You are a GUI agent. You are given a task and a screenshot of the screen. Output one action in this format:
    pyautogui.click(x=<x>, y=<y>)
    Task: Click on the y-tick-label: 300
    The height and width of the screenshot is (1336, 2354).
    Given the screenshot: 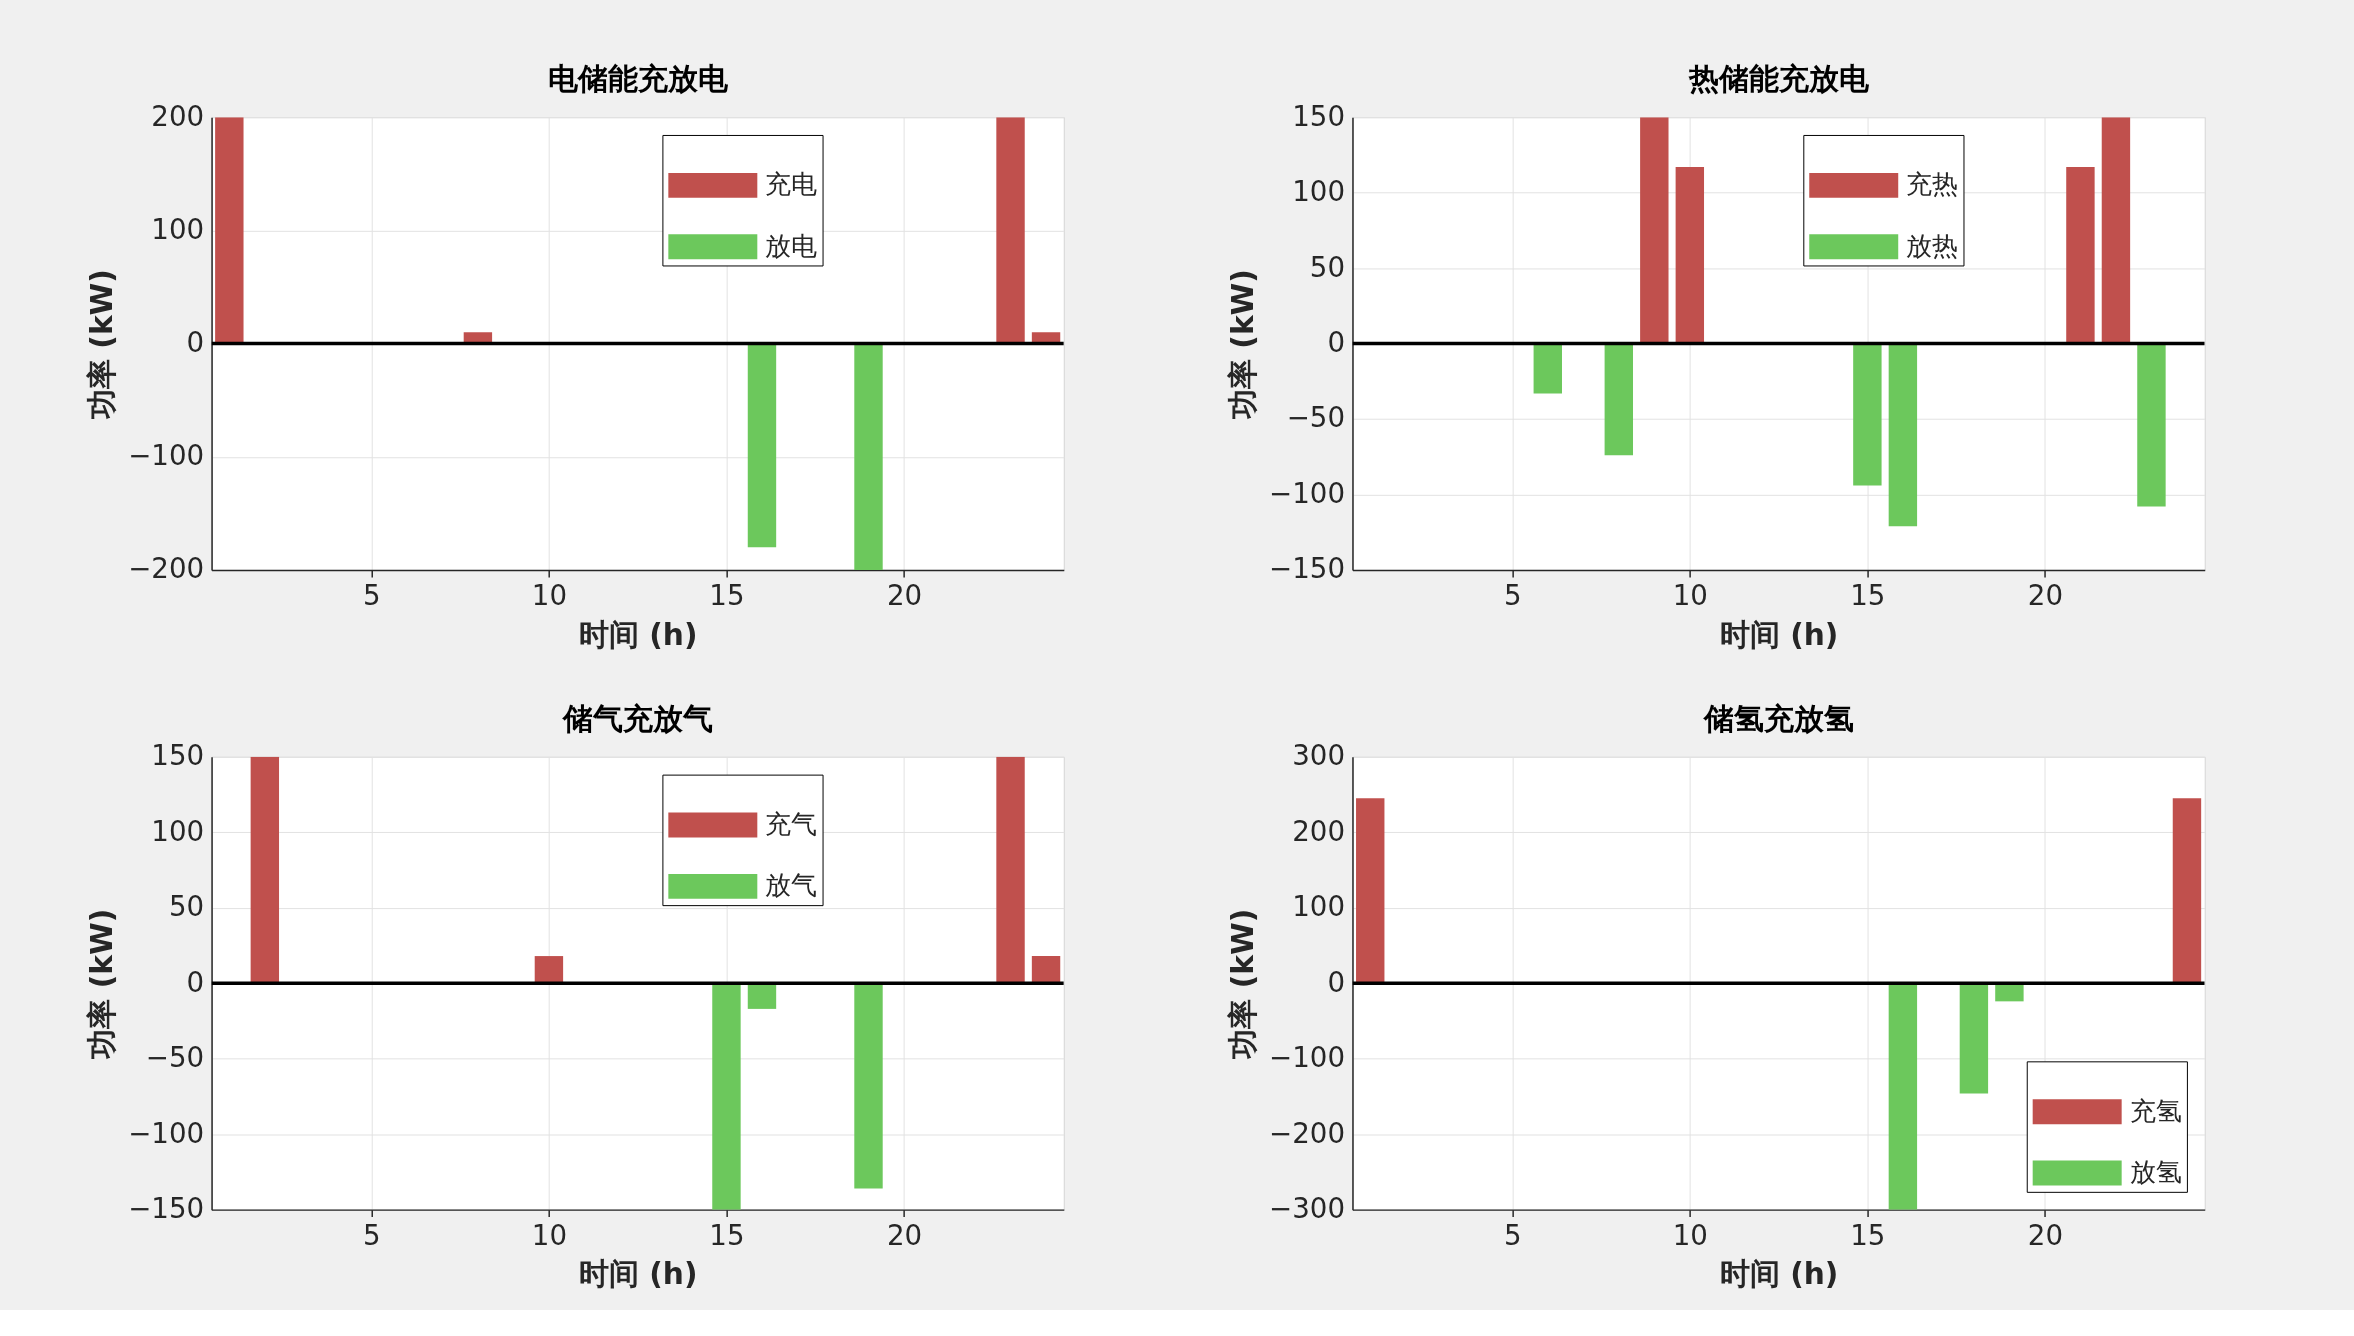 What is the action you would take?
    pyautogui.click(x=1319, y=756)
    